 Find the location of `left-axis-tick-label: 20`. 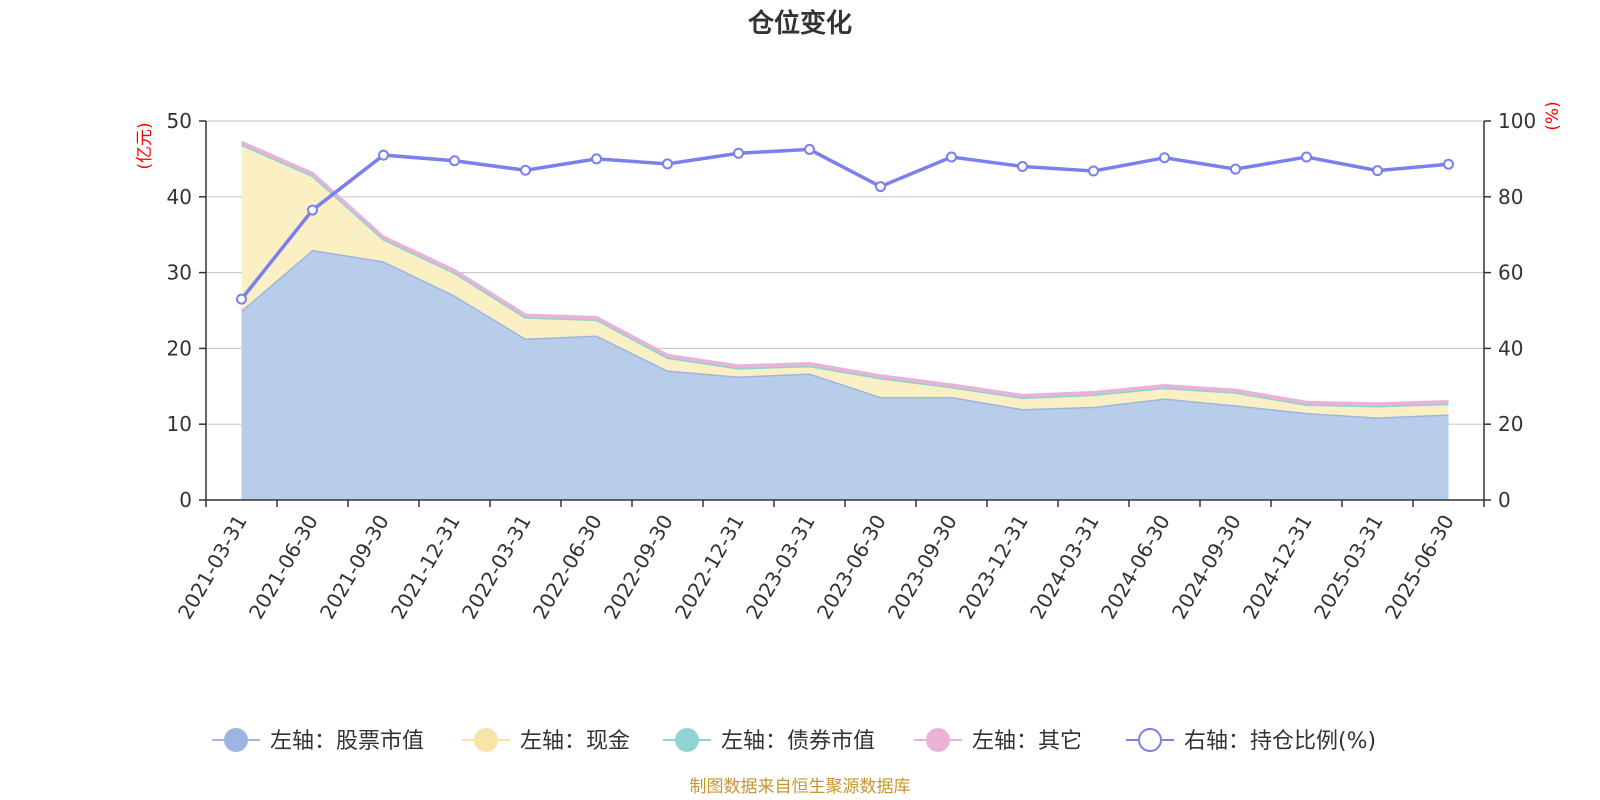

left-axis-tick-label: 20 is located at coordinates (179, 348).